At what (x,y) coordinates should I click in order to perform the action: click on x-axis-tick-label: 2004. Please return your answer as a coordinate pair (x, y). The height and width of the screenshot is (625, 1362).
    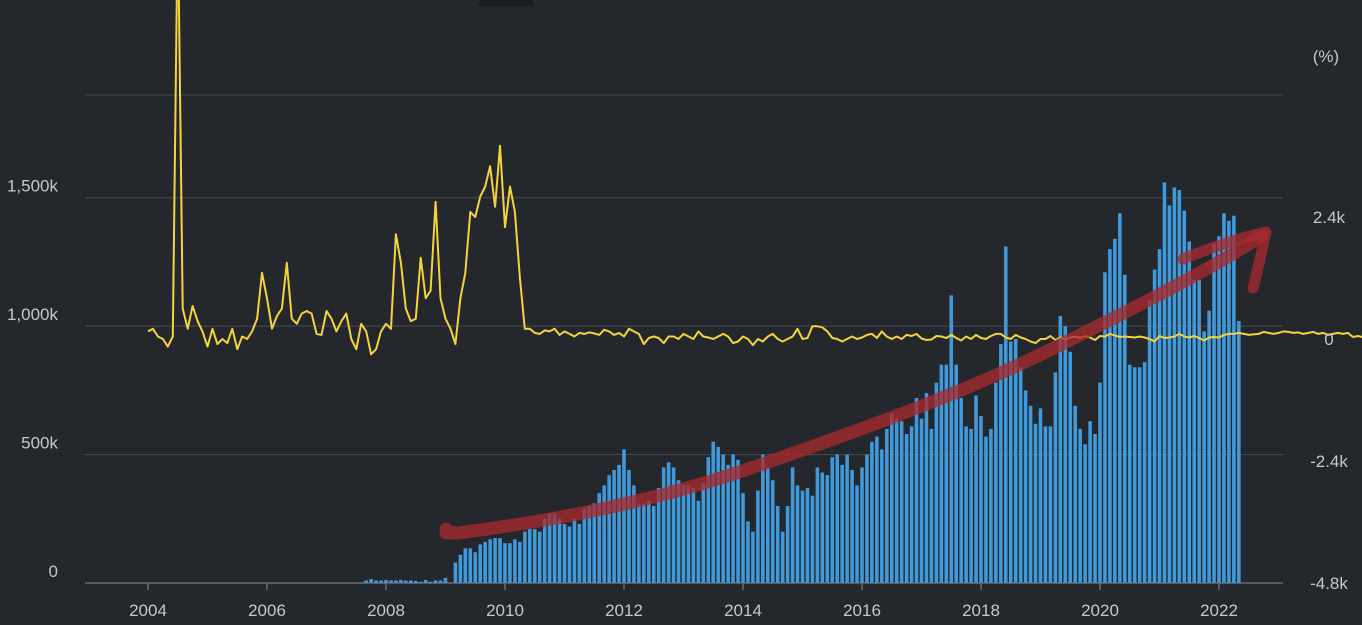
    Looking at the image, I should click on (148, 610).